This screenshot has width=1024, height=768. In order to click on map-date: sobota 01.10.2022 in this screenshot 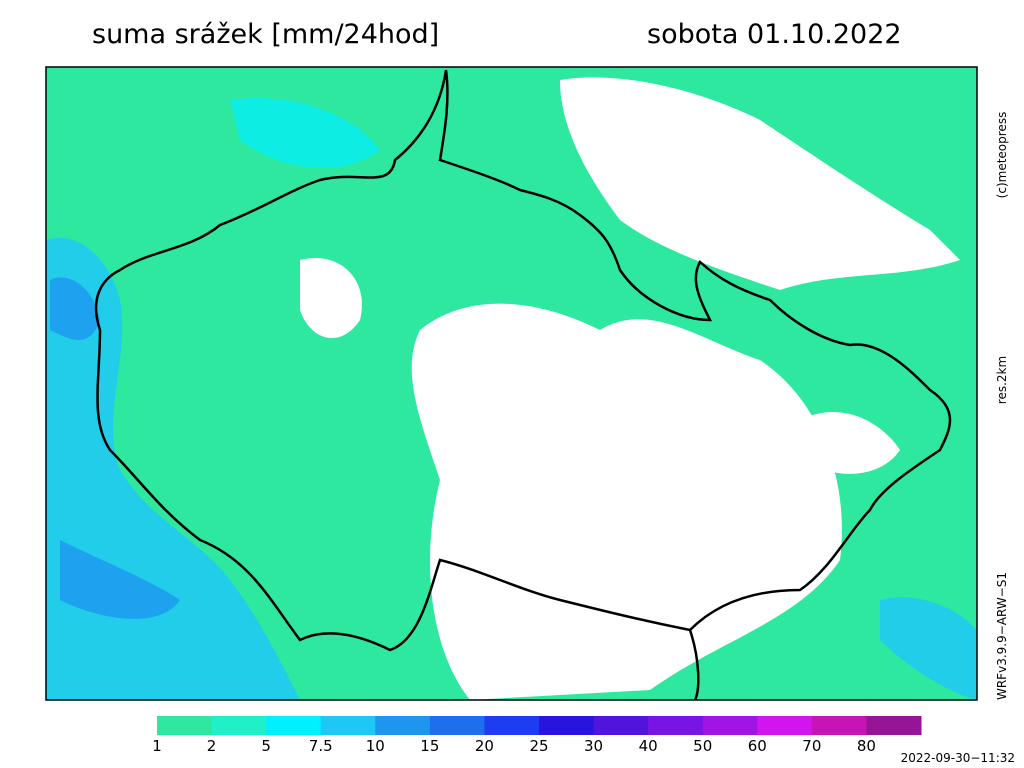, I will do `click(774, 34)`.